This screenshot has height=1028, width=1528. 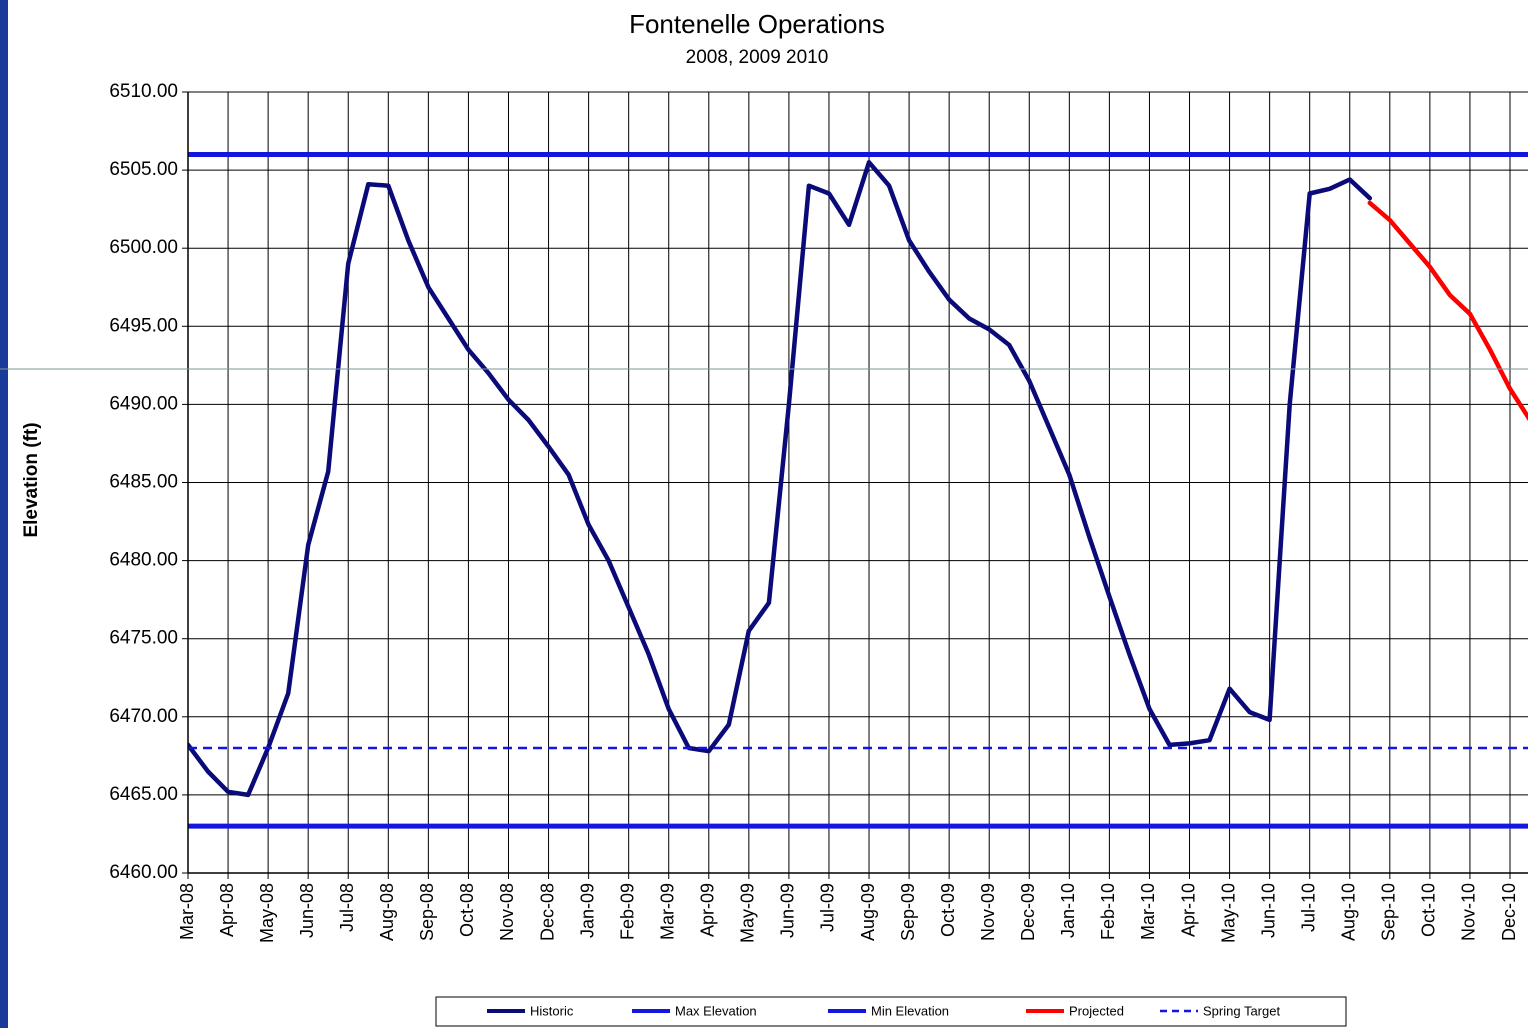 What do you see at coordinates (1268, 910) in the screenshot?
I see `x-tick-label: Jun-10` at bounding box center [1268, 910].